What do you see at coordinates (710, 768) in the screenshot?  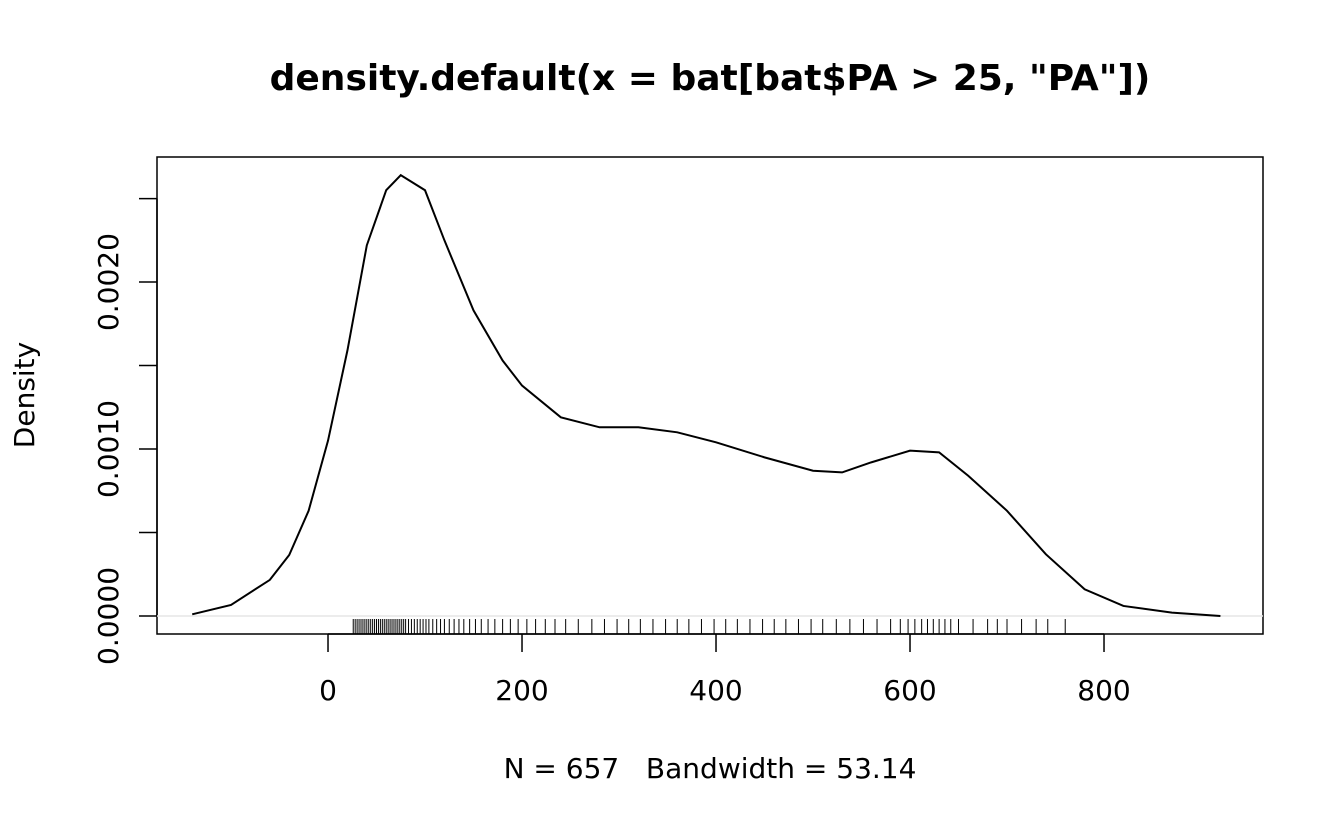 I see `x-axis-label: N = 657 Bandwidth = 53.14` at bounding box center [710, 768].